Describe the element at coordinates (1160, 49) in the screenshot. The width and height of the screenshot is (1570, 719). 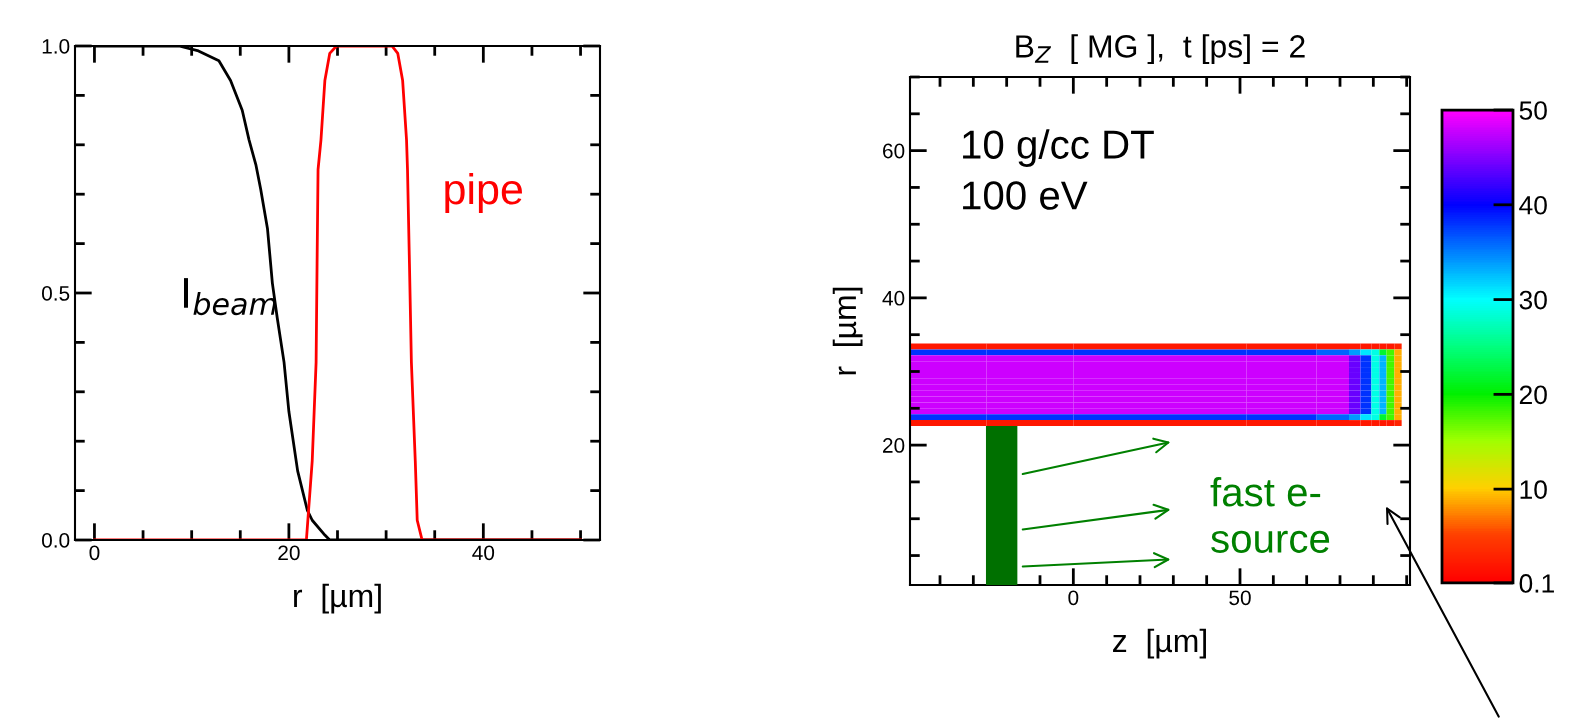
I see `chart-title: B$_{Z}$ [ MG ], t [ps] = 2` at that location.